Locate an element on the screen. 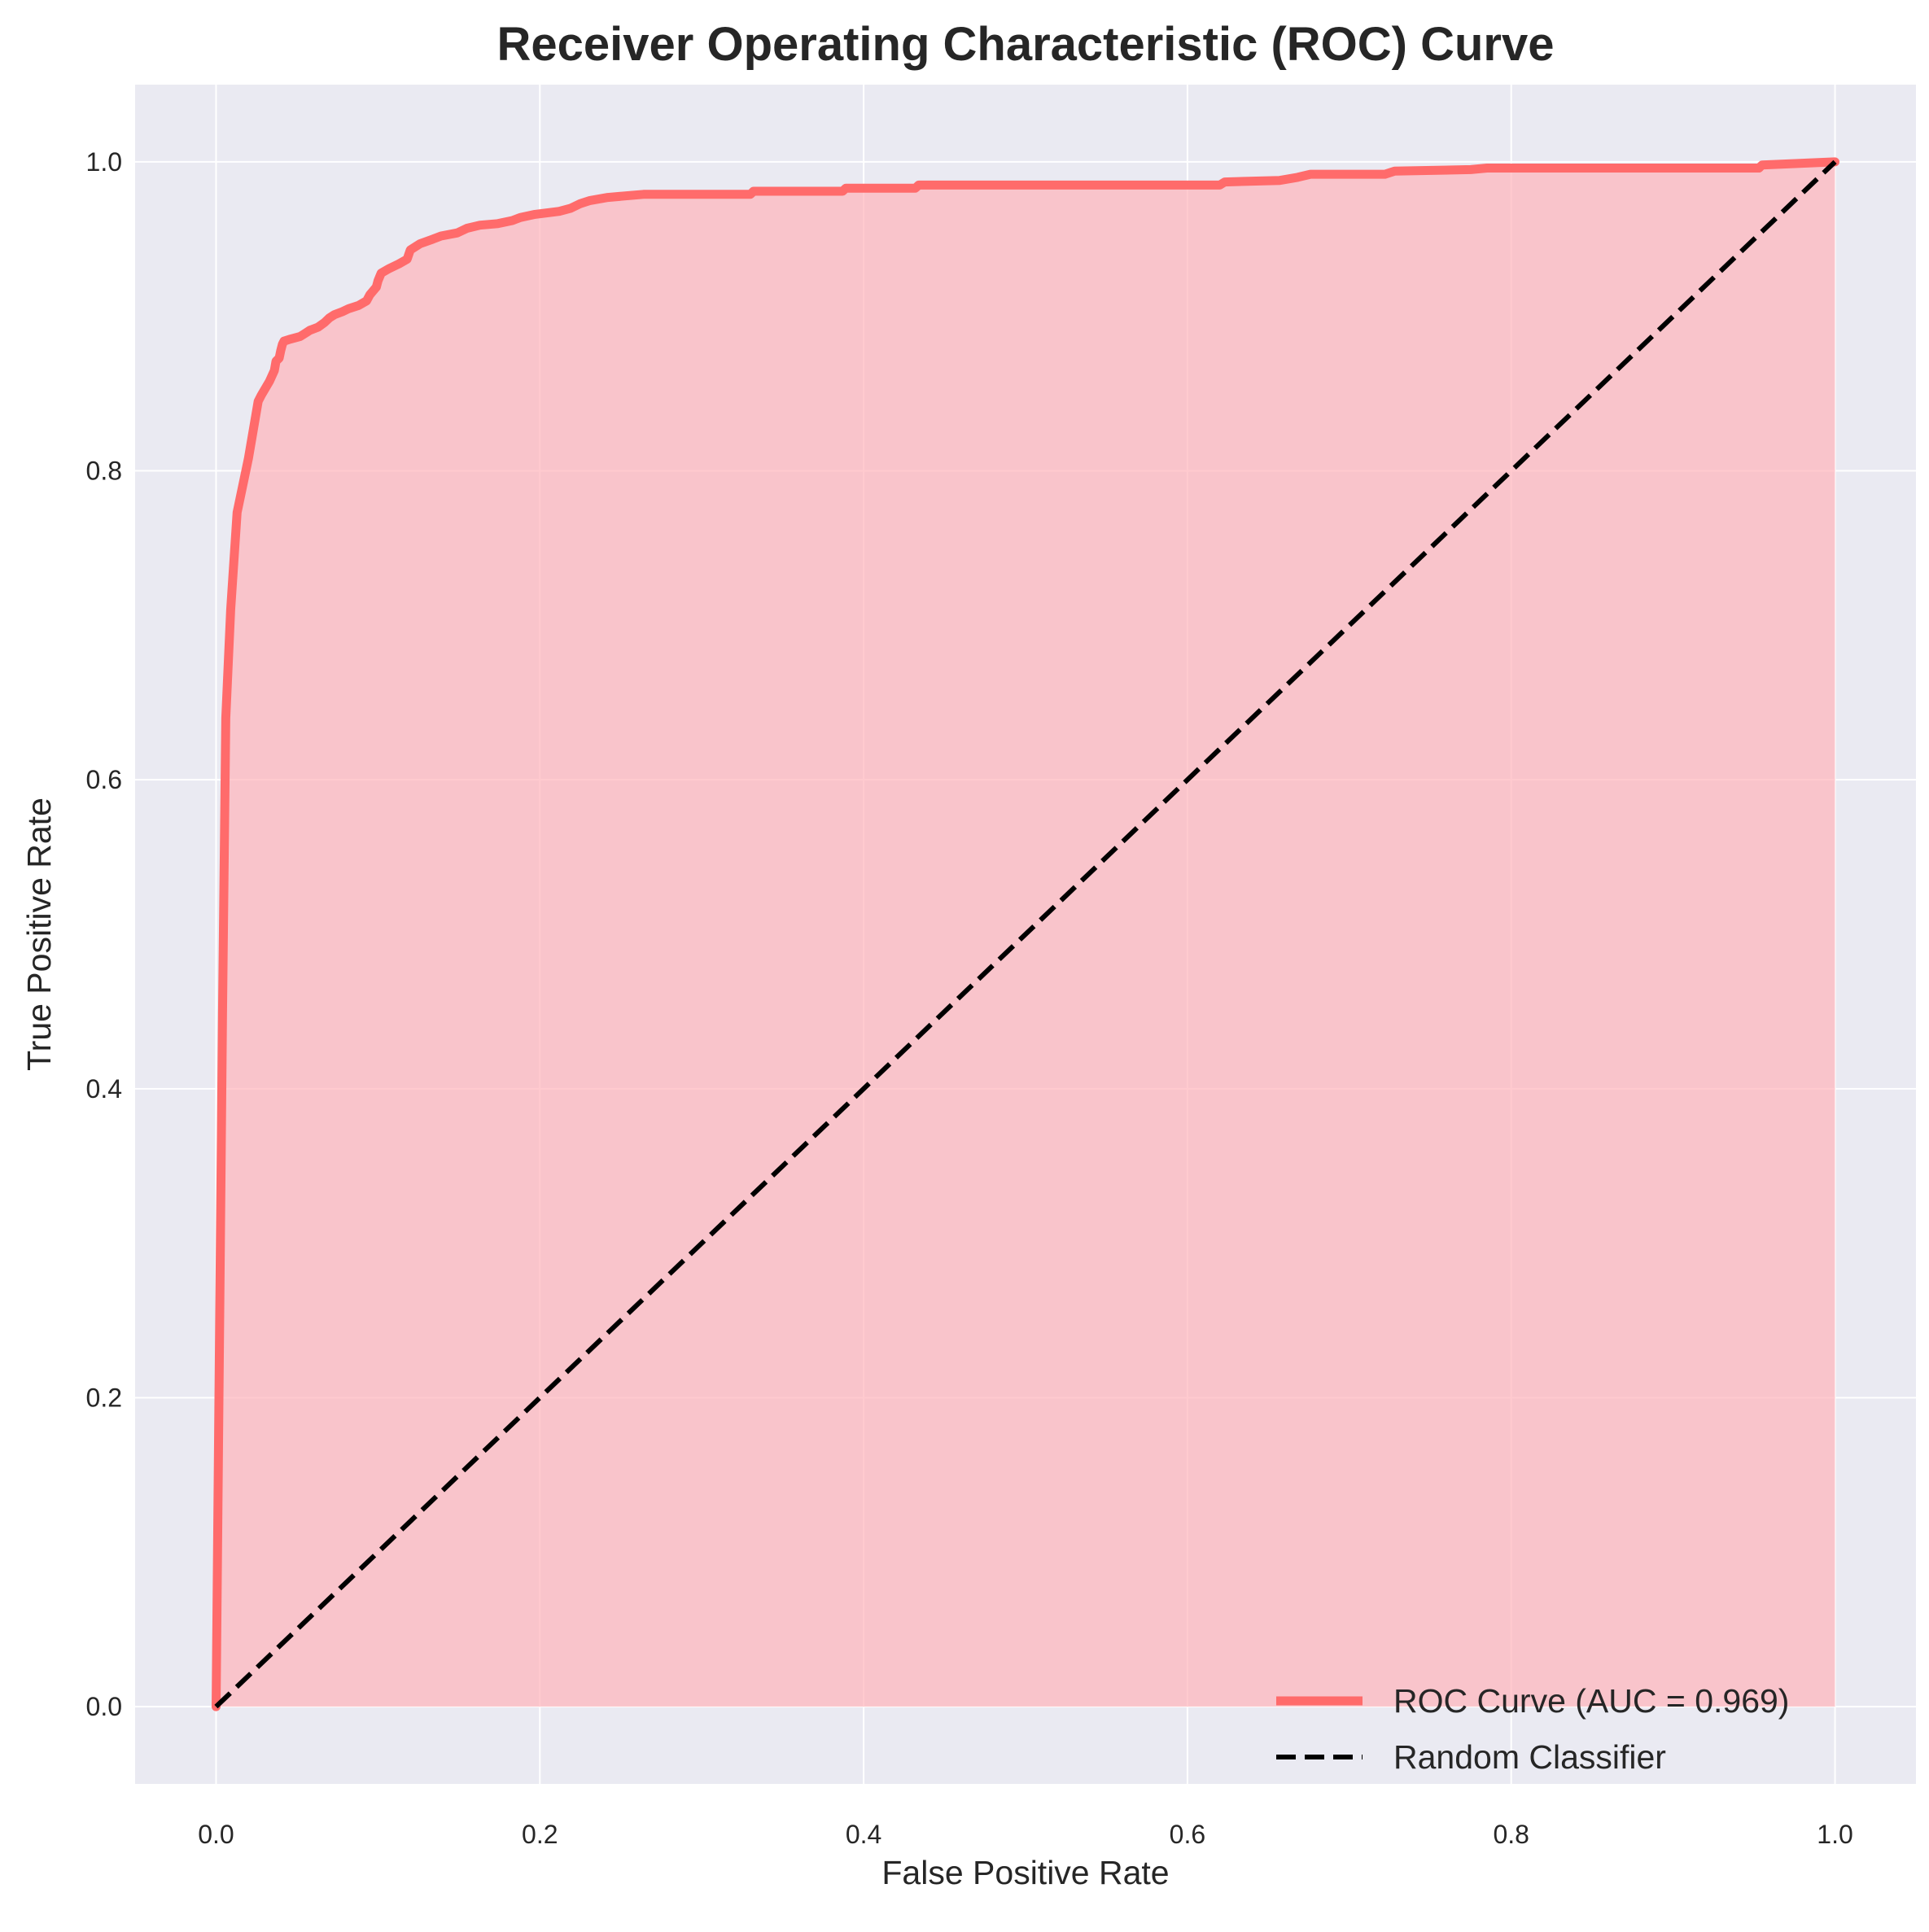  y-tick-label: 0.8 is located at coordinates (104, 471).